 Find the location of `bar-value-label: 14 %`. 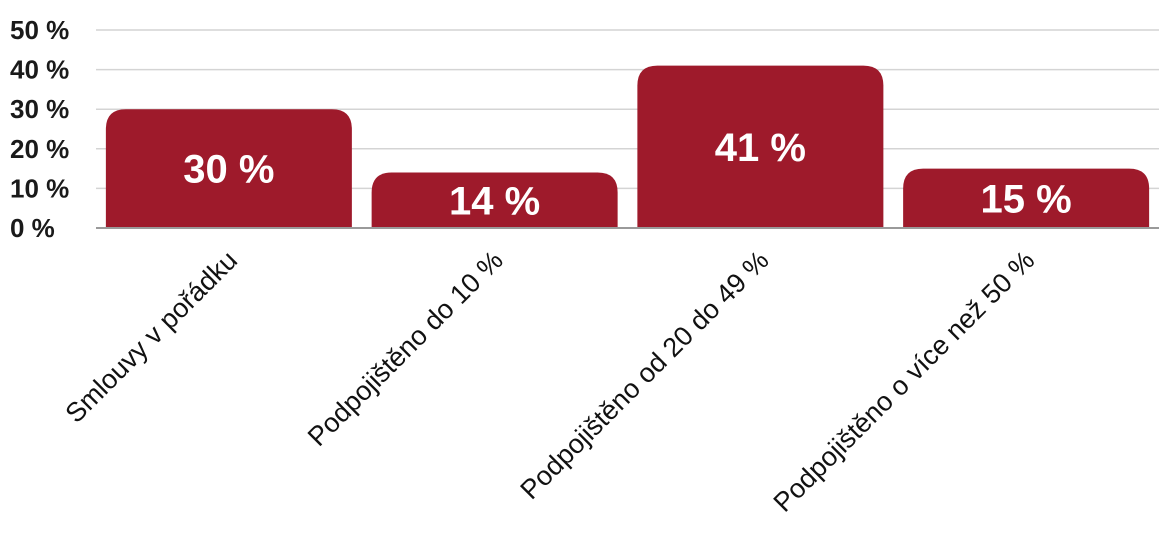

bar-value-label: 14 % is located at coordinates (494, 201).